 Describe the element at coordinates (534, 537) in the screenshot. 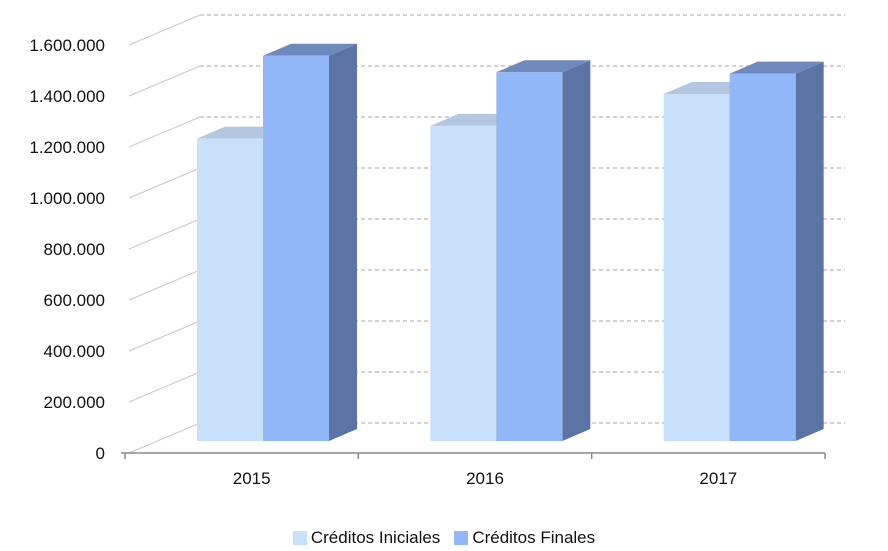

I see `legend-label: Créditos Finales` at that location.